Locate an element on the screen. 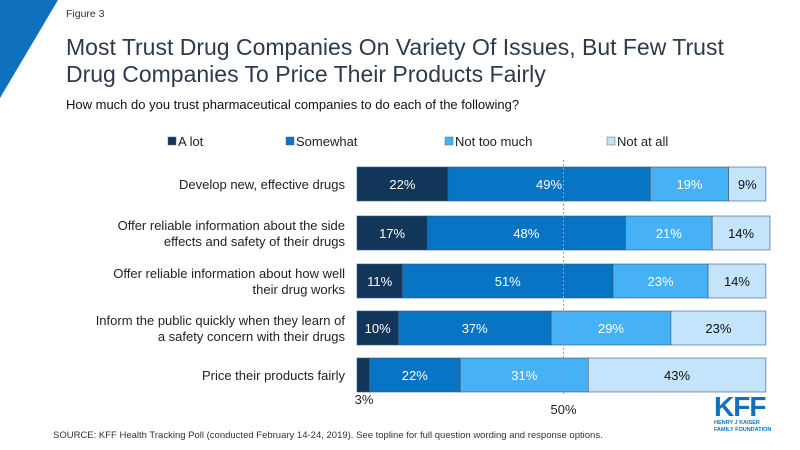  data-label: 37% is located at coordinates (475, 328).